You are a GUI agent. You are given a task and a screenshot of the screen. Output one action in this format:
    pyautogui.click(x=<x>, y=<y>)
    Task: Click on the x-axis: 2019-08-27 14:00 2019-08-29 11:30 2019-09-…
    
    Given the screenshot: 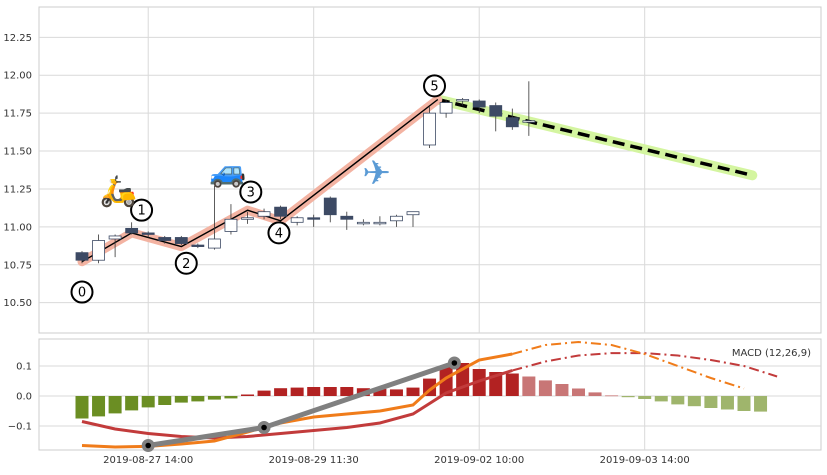 What is the action you would take?
    pyautogui.click(x=396, y=460)
    